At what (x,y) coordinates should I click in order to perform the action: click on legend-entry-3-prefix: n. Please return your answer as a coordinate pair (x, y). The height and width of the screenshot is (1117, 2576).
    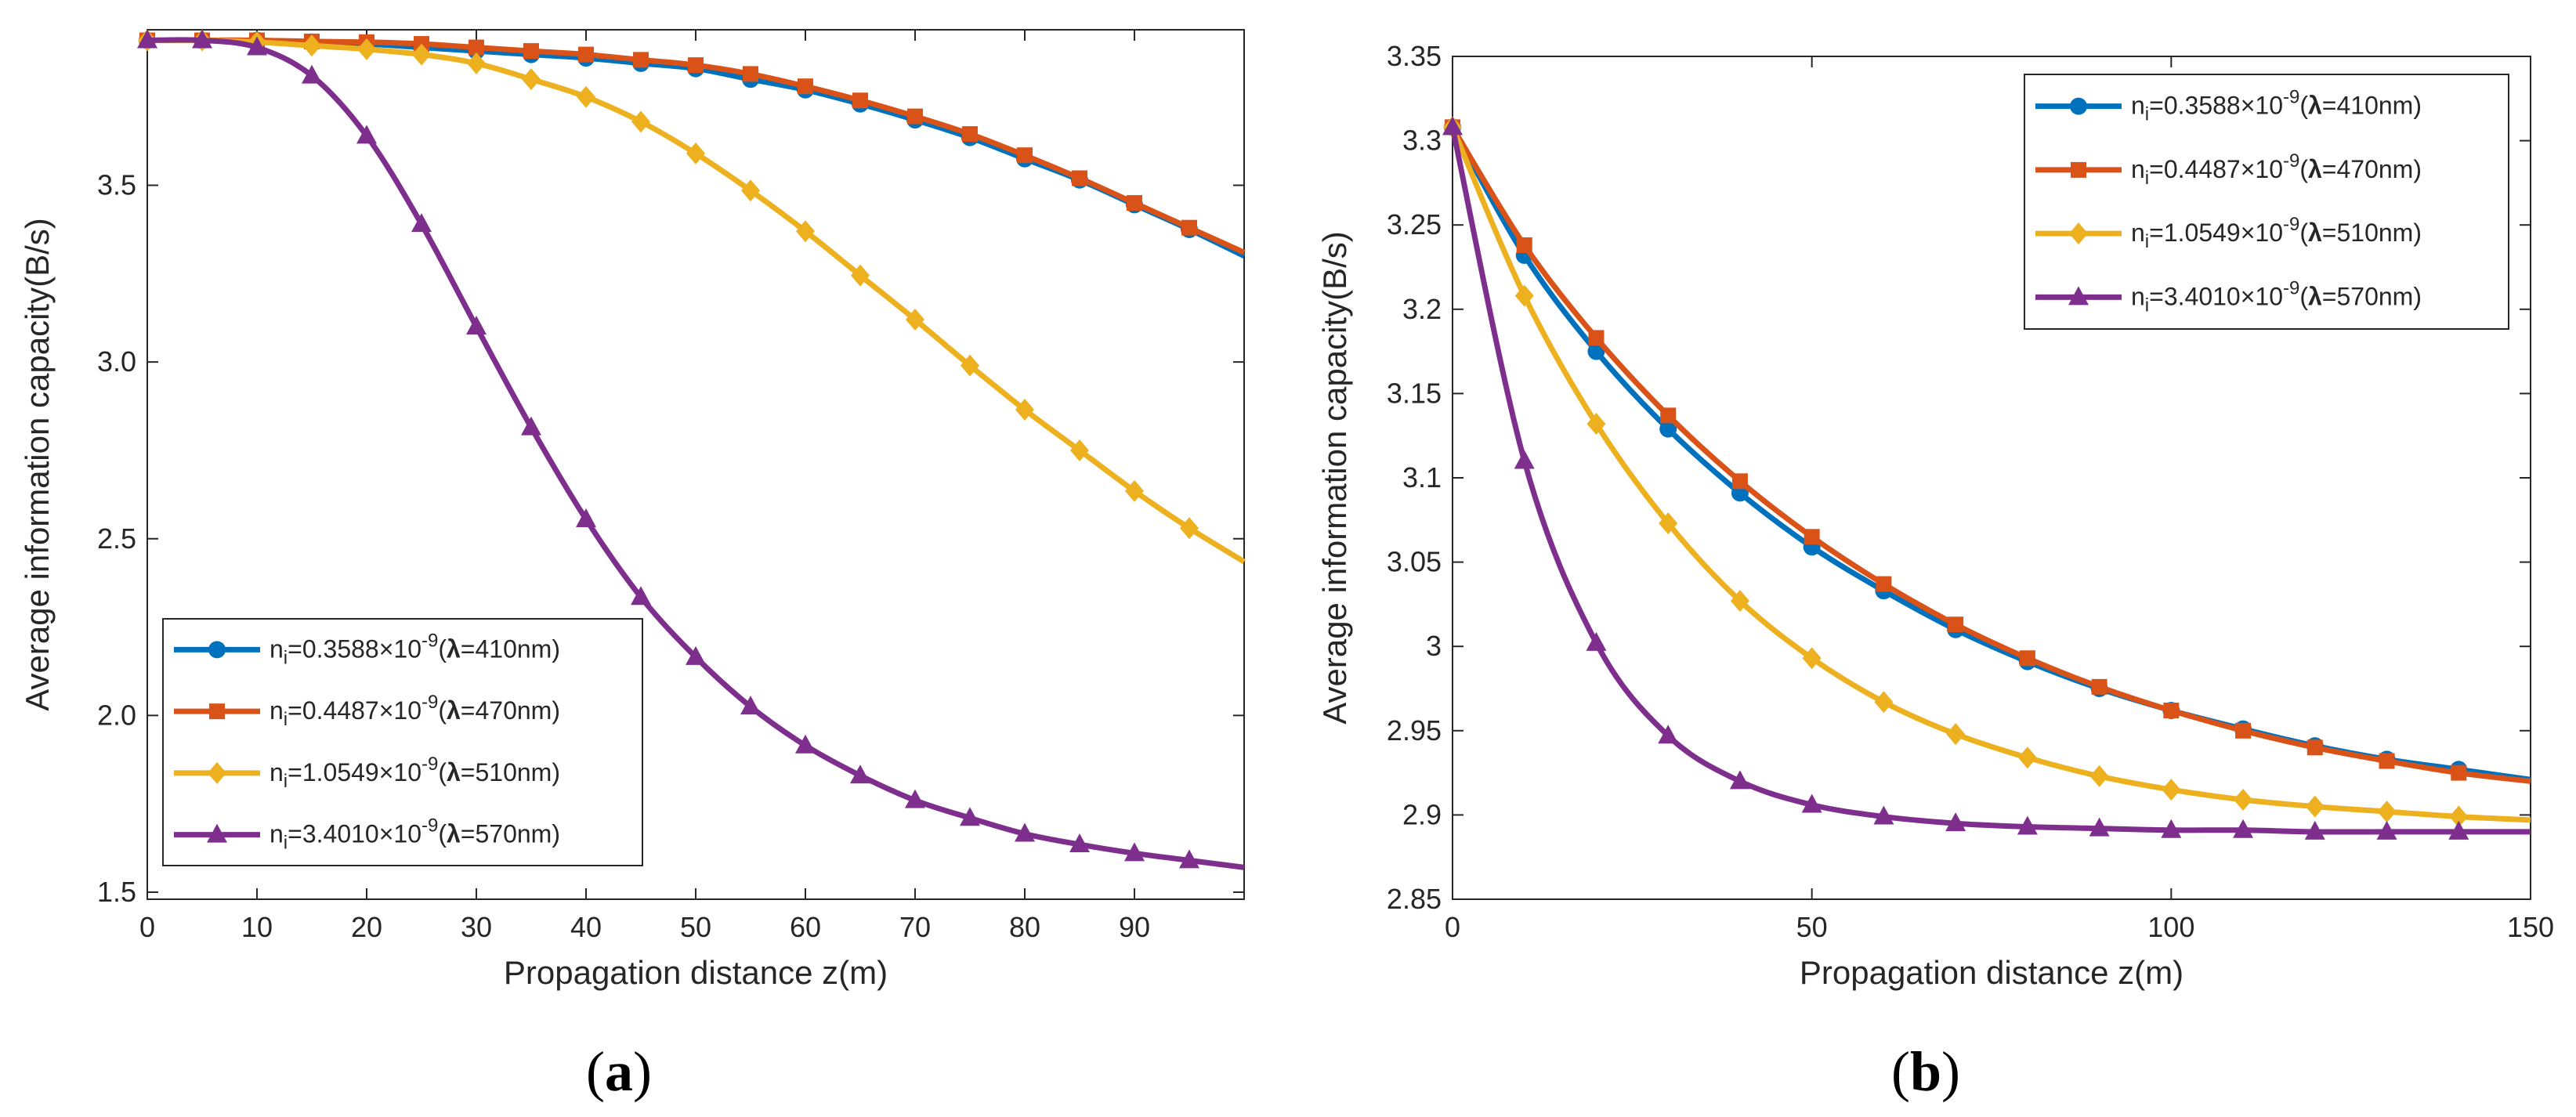
    Looking at the image, I should click on (2138, 233).